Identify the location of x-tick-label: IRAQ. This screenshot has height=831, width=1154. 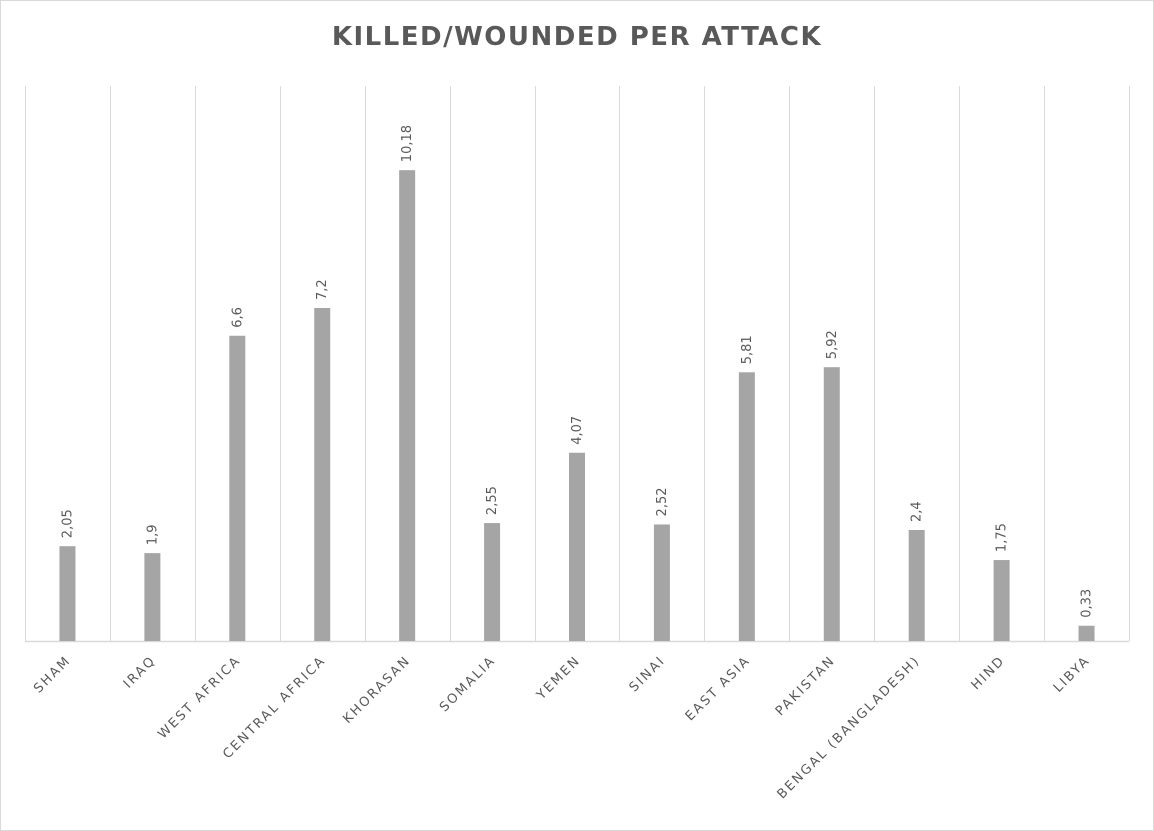
(140, 672).